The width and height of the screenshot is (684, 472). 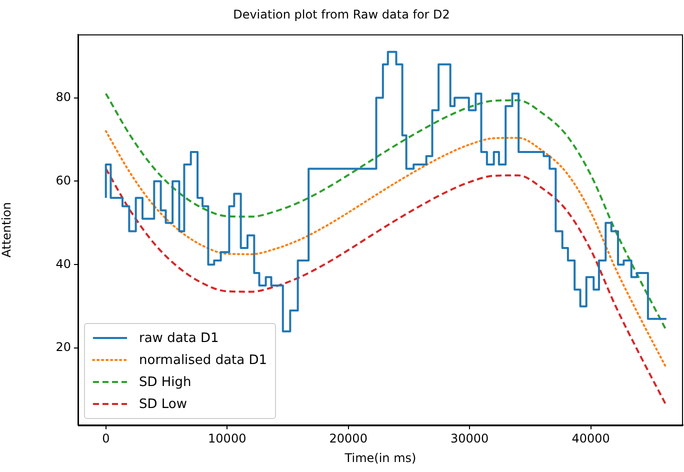 What do you see at coordinates (341, 14) in the screenshot?
I see `chart-title: Deviation plot from Raw data for D2` at bounding box center [341, 14].